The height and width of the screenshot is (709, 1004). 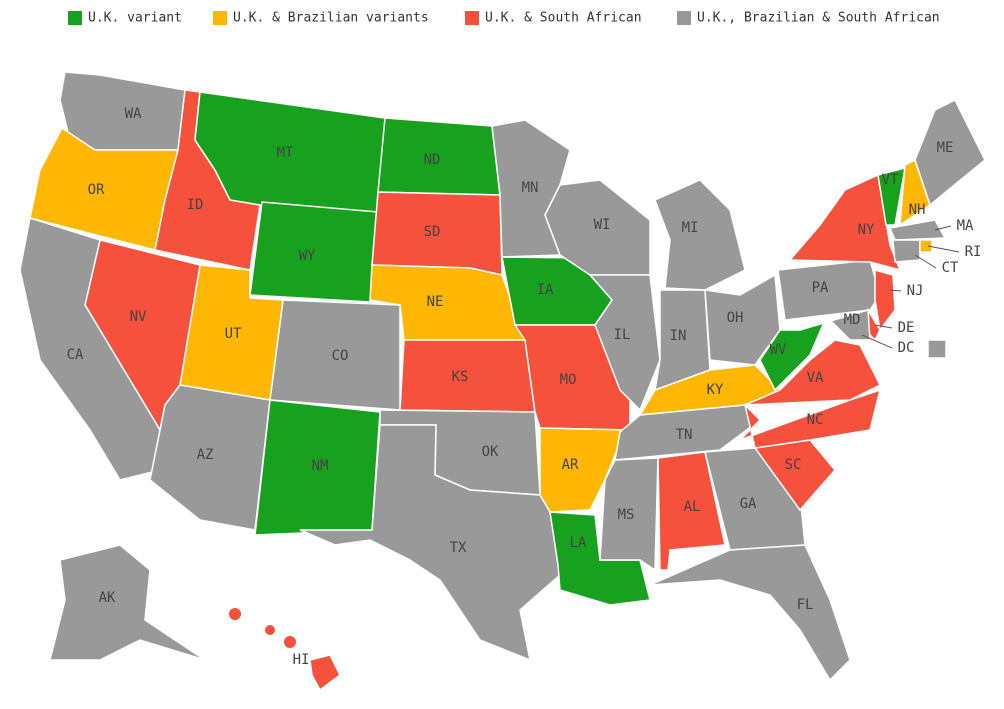 What do you see at coordinates (690, 228) in the screenshot?
I see `state-label: MI` at bounding box center [690, 228].